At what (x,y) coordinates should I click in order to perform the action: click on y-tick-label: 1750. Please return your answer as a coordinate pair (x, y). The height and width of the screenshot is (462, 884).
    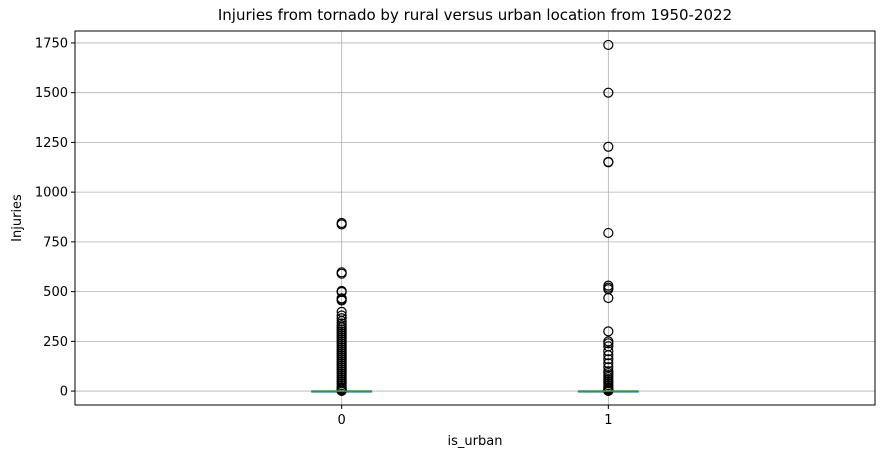
    Looking at the image, I should click on (51, 43).